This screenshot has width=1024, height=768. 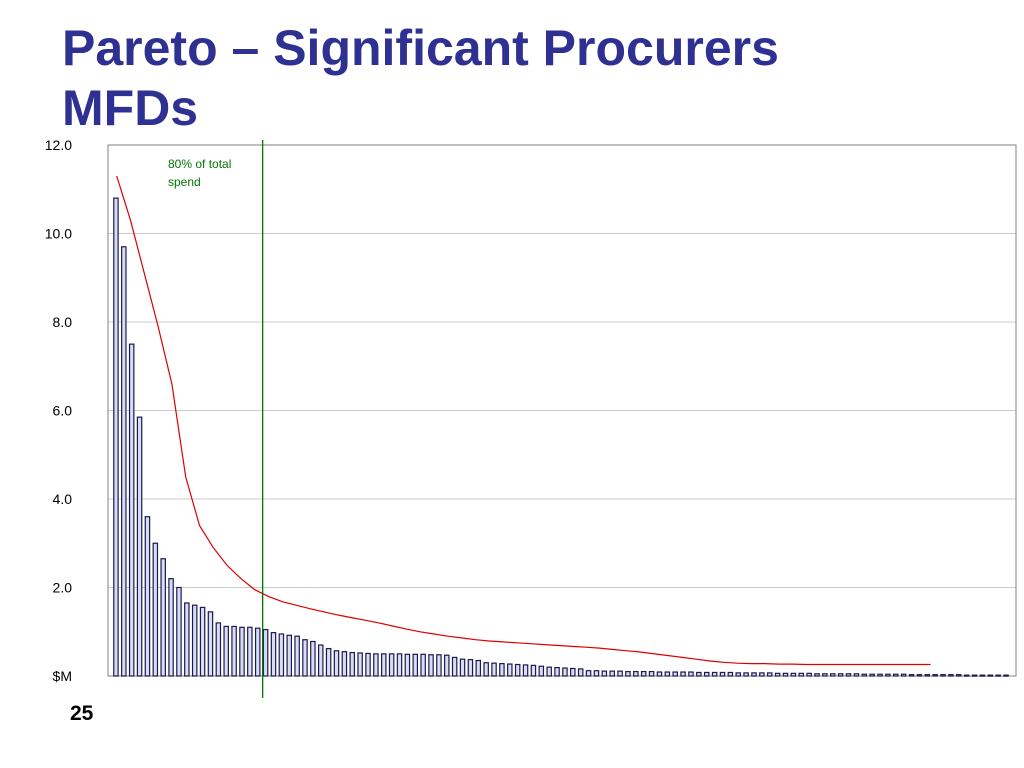 What do you see at coordinates (58, 410) in the screenshot?
I see `y-axis-tick-labels: $M 2.0 4.0 6.0 8.0 10.0 12.0` at bounding box center [58, 410].